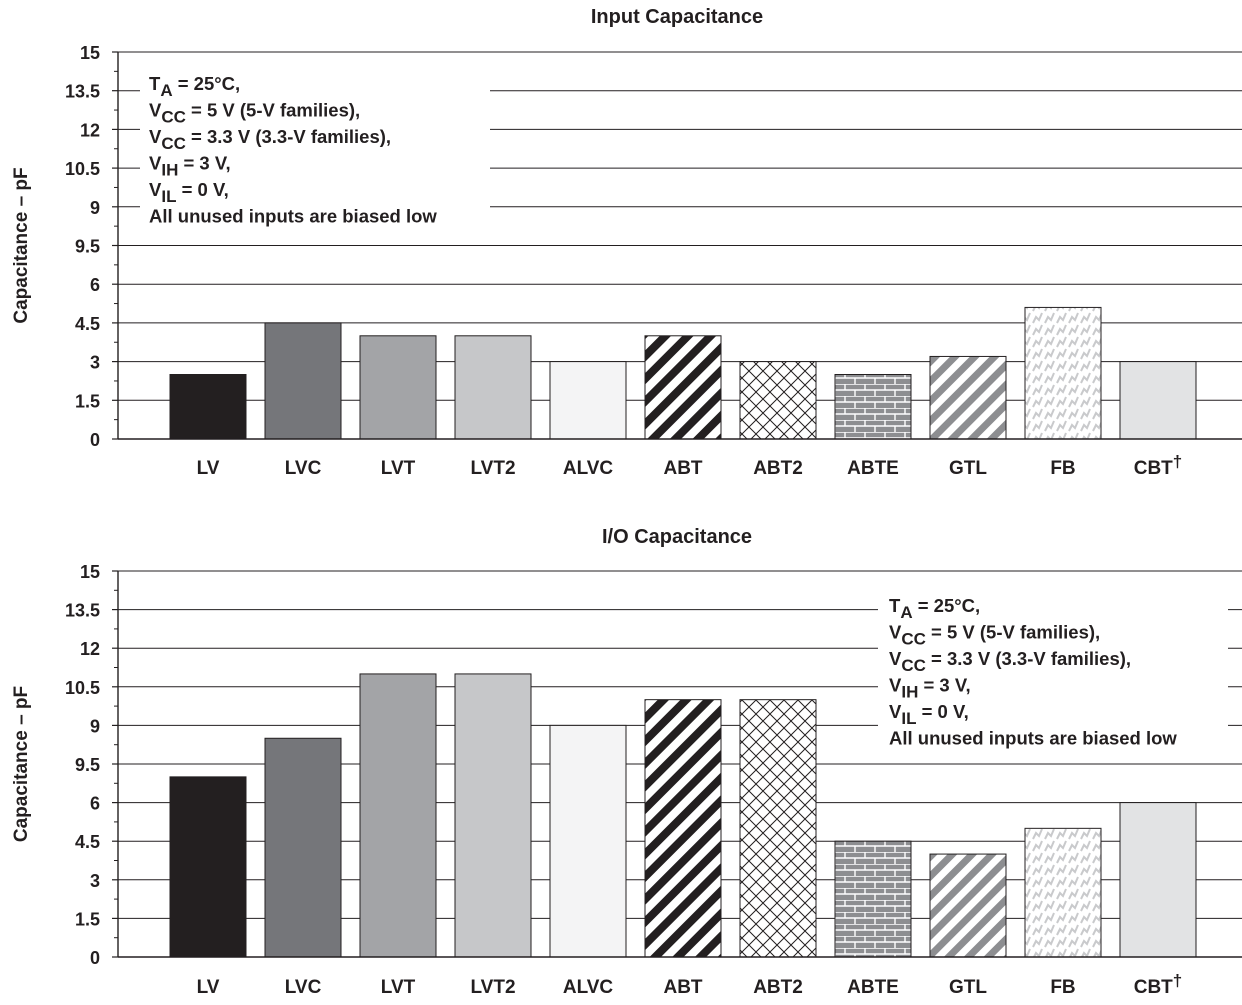  I want to click on chart-title: Input Capacitance, so click(677, 17).